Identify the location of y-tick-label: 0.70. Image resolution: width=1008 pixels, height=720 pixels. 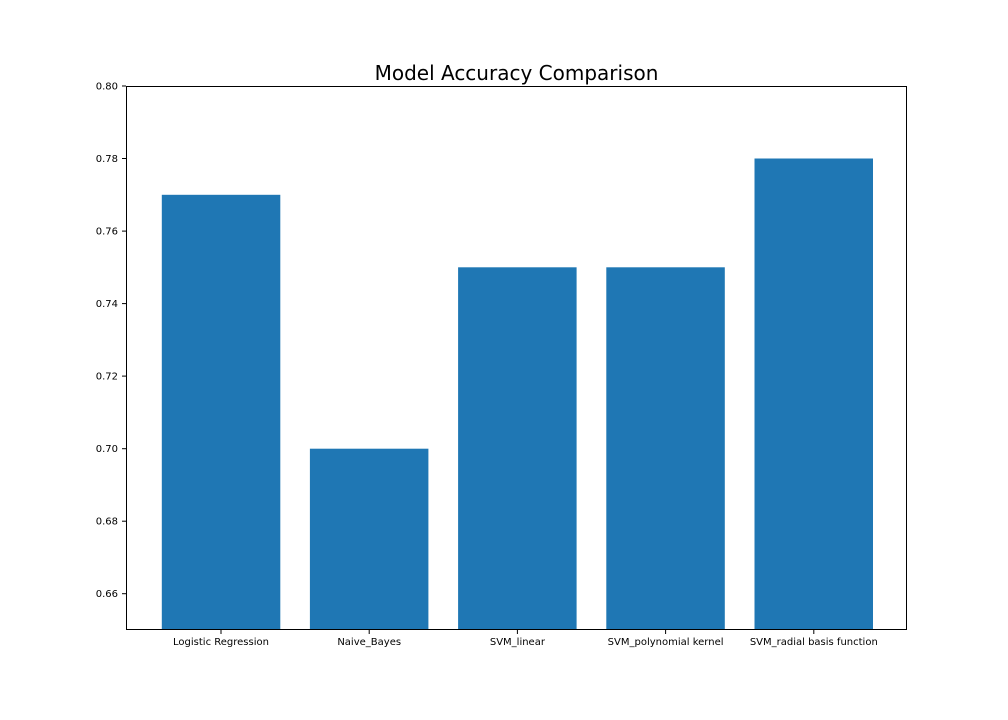
(107, 449).